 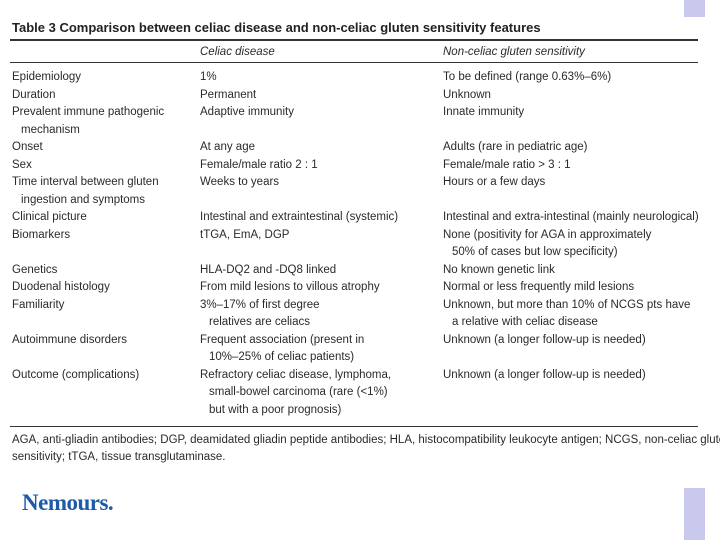 I want to click on cell: Female/male ratio > 3 : 1, so click(x=507, y=164).